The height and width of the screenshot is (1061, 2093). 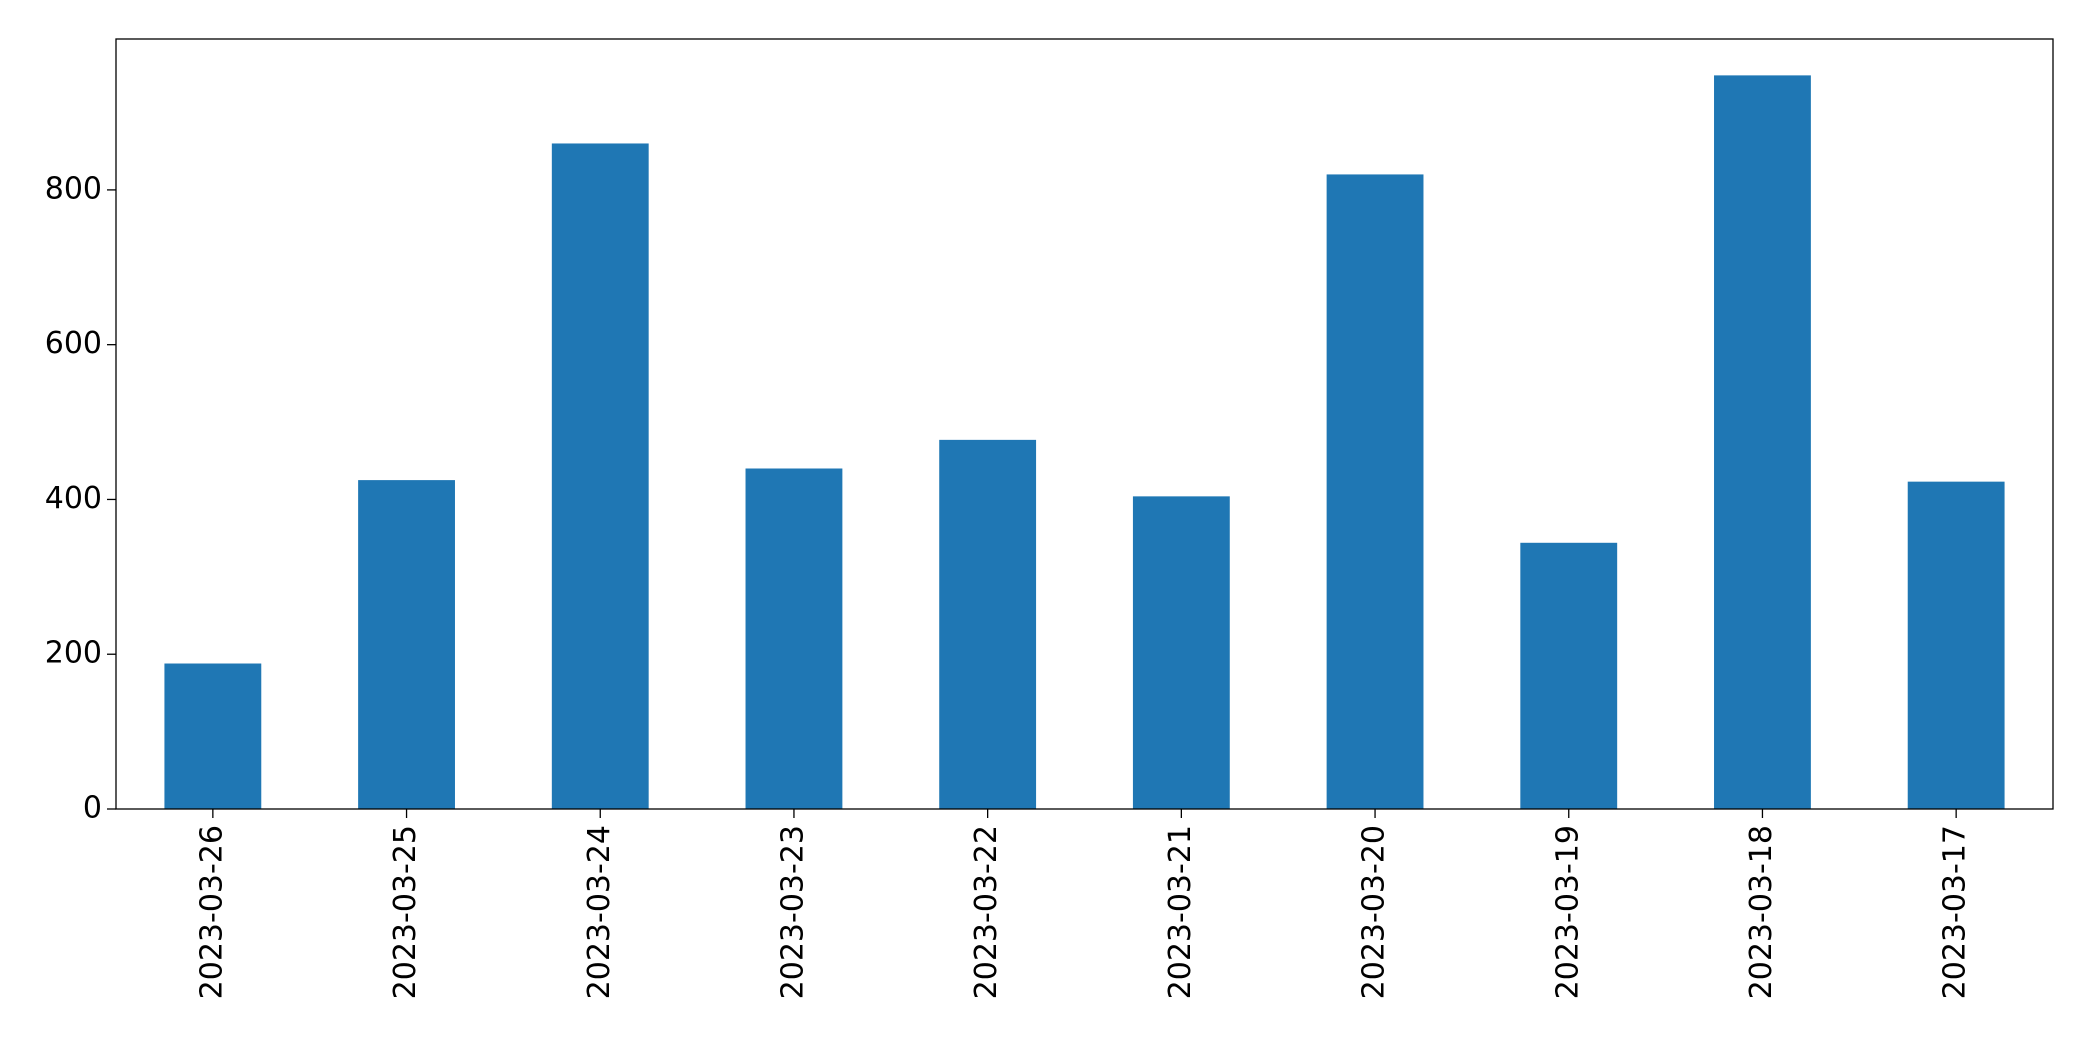 I want to click on x-tick-label: 2023-03-23, so click(x=792, y=912).